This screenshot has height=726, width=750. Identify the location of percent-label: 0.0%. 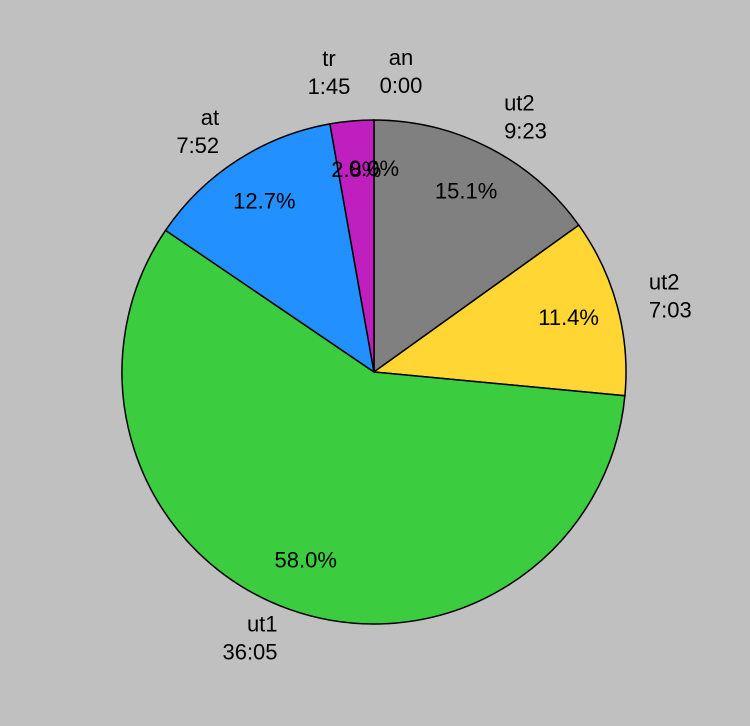
(374, 168).